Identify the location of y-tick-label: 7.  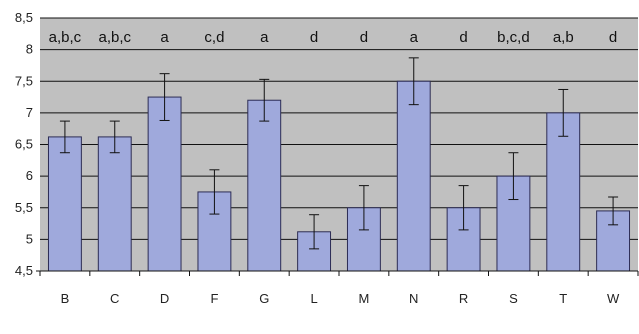
(29, 112).